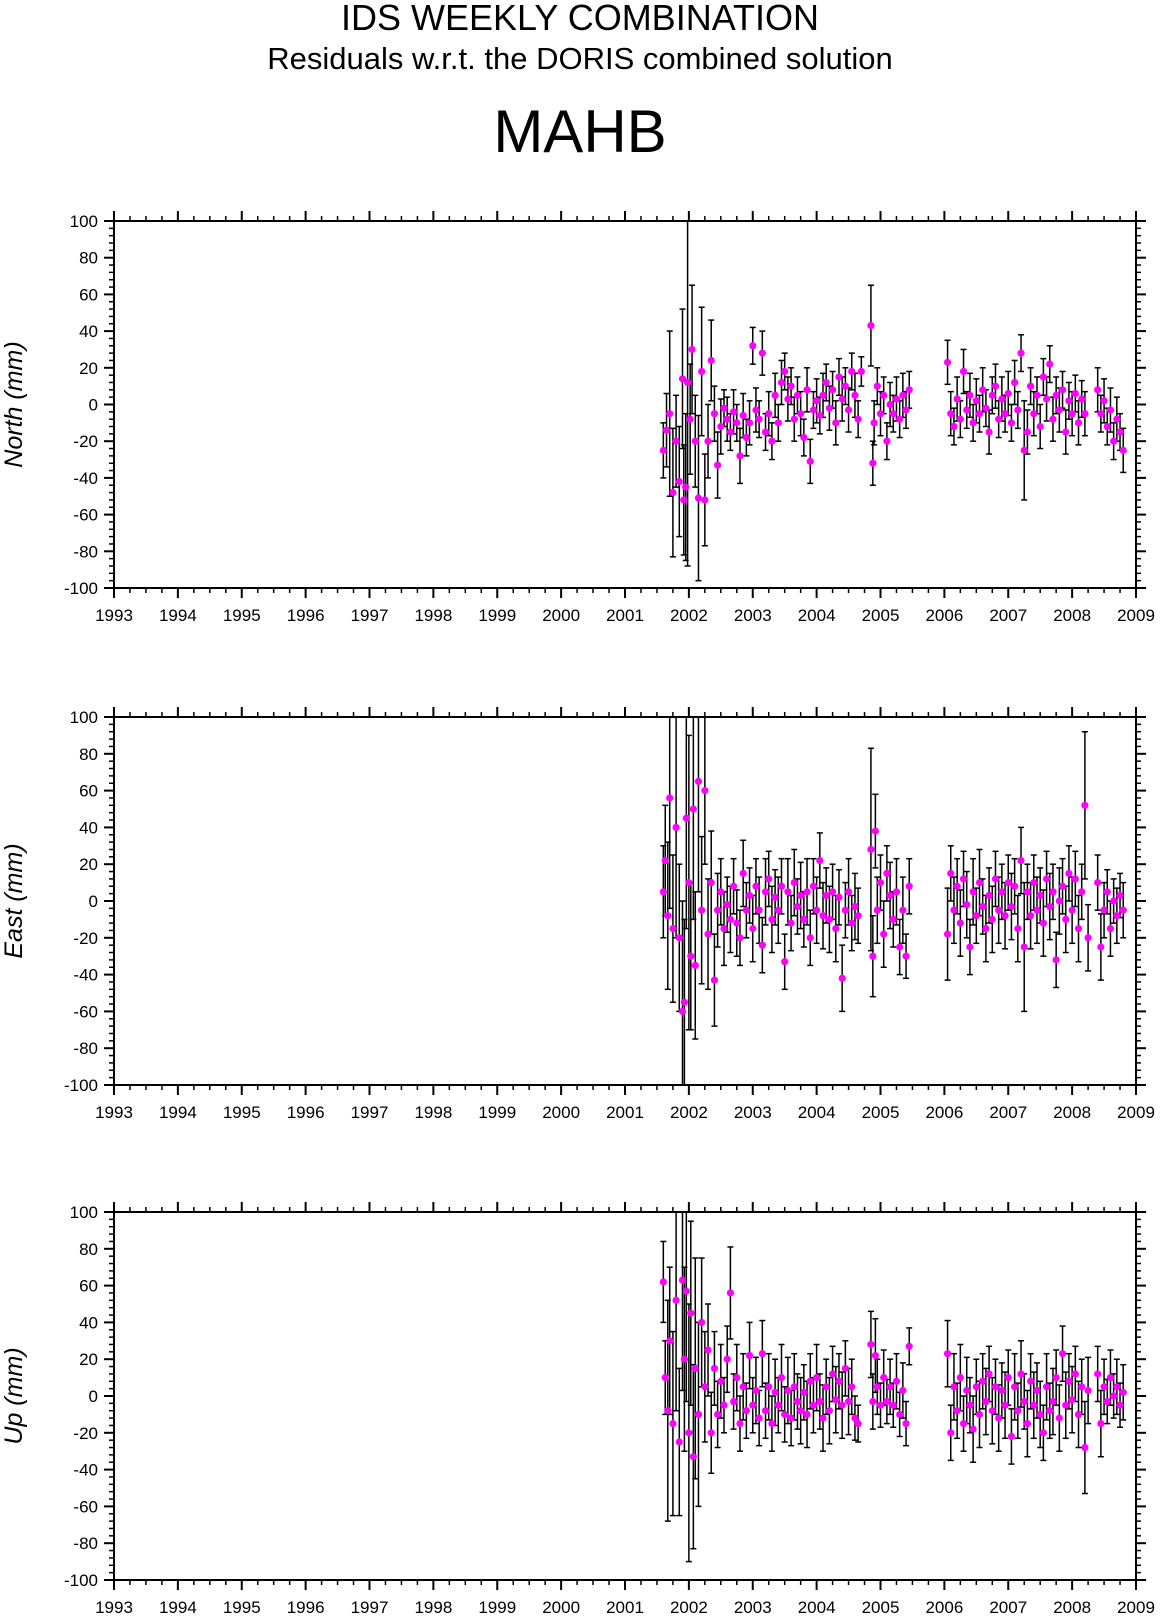 The height and width of the screenshot is (1621, 1160). I want to click on x-tick-label: 2004, so click(817, 1112).